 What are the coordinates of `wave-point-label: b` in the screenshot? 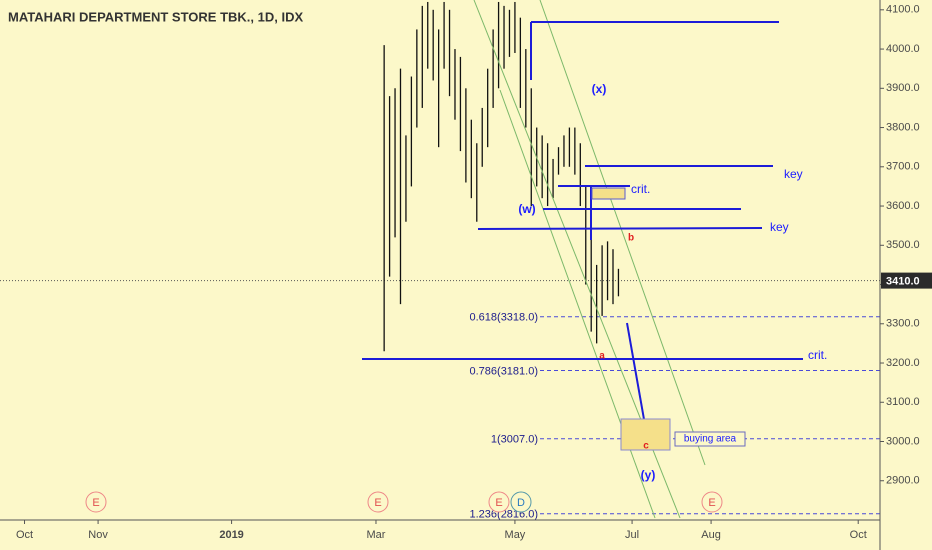 It's located at (631, 238).